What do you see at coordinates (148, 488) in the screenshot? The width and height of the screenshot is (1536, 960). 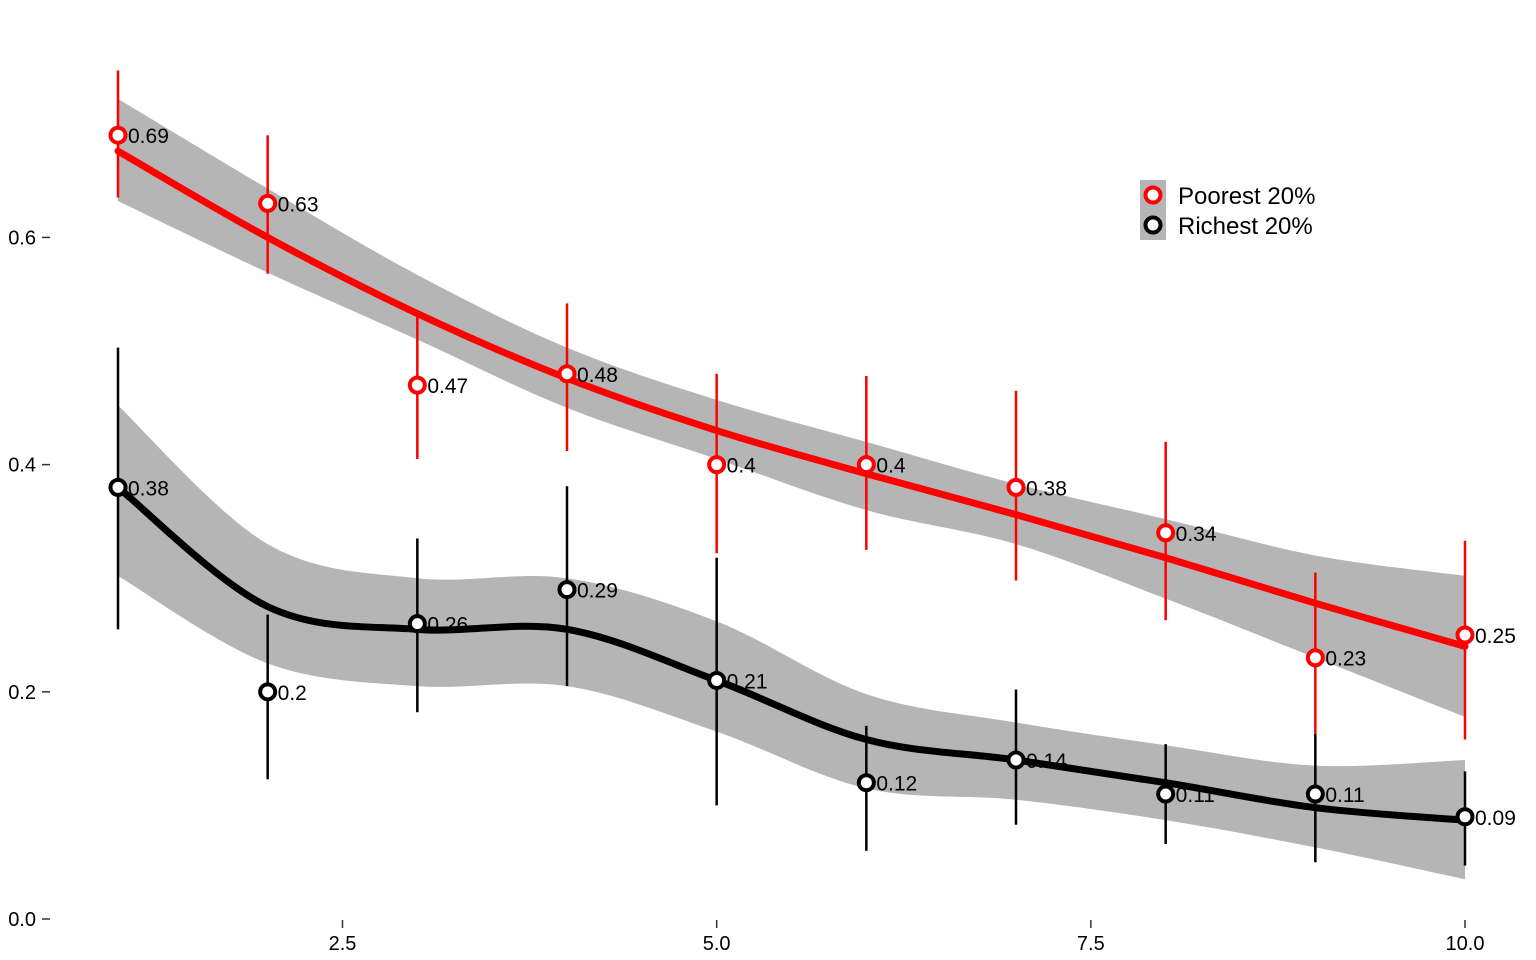 I see `data-label-richest: 0.38` at bounding box center [148, 488].